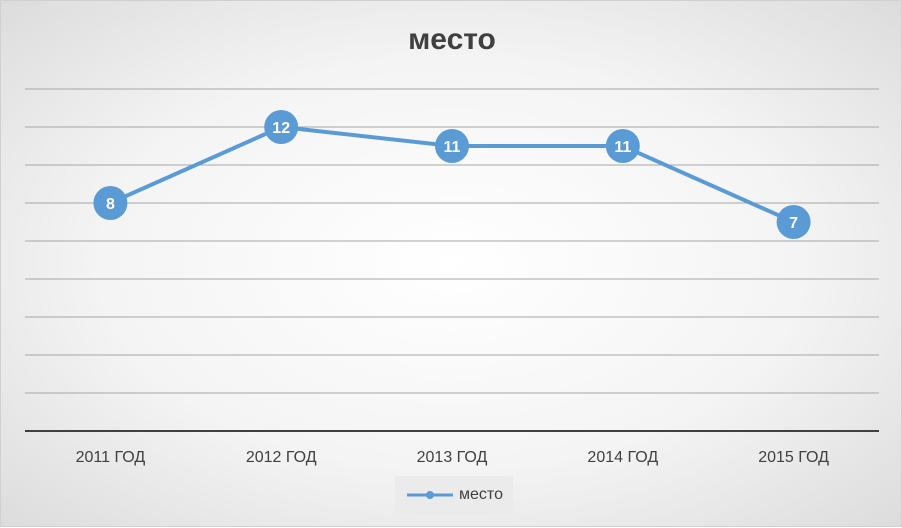 The image size is (902, 528). Describe the element at coordinates (430, 495) in the screenshot. I see `legend-line-marker-icon` at that location.